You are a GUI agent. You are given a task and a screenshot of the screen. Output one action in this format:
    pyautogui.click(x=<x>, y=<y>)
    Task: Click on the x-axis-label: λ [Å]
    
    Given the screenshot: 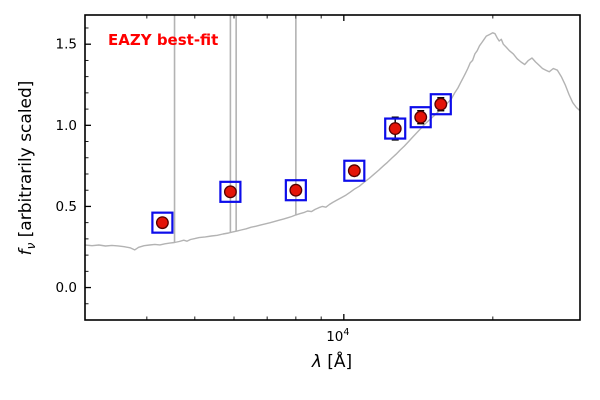 What is the action you would take?
    pyautogui.click(x=332, y=362)
    